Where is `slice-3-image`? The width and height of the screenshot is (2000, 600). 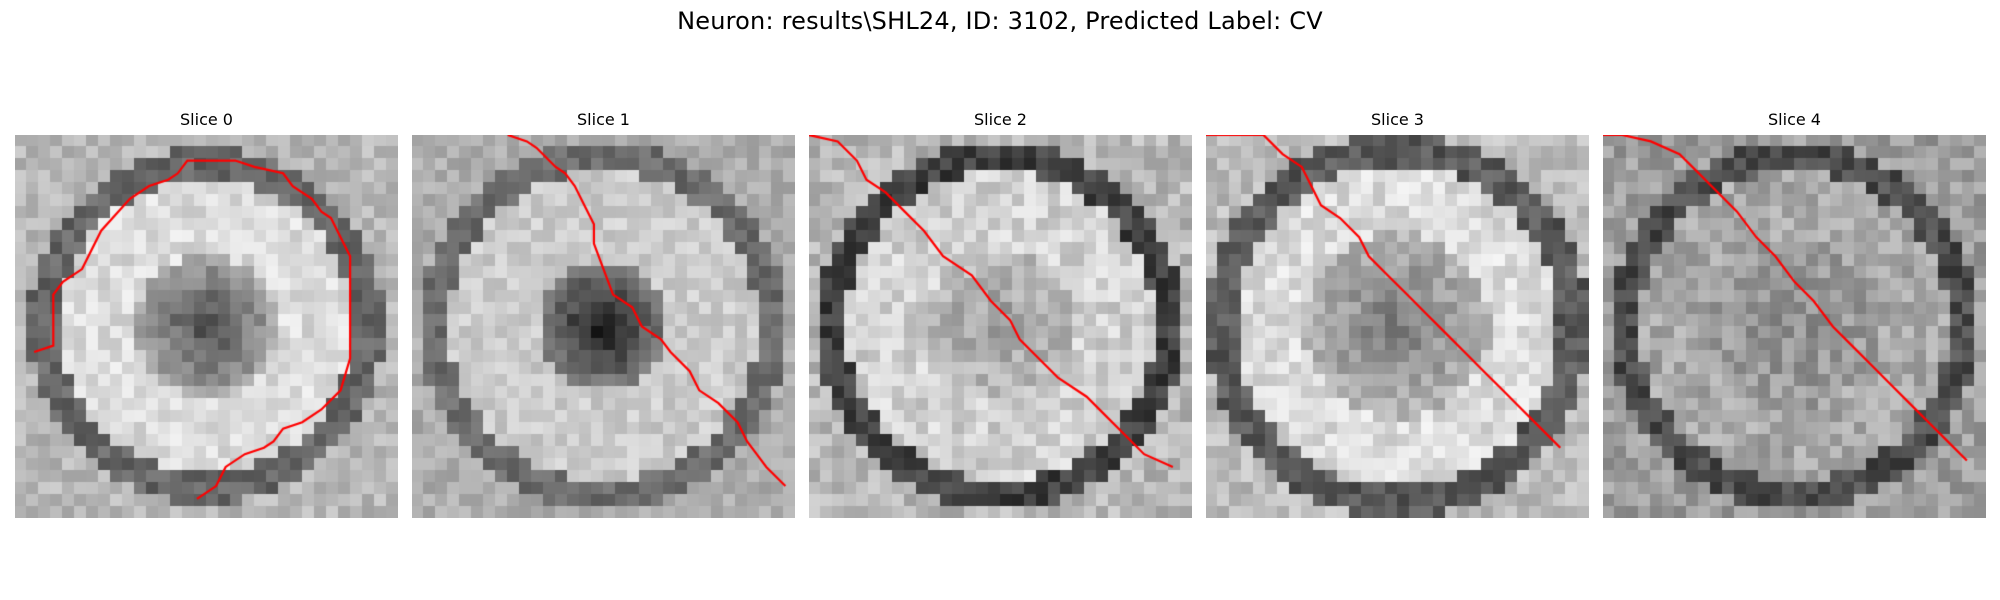 slice-3-image is located at coordinates (1397, 326).